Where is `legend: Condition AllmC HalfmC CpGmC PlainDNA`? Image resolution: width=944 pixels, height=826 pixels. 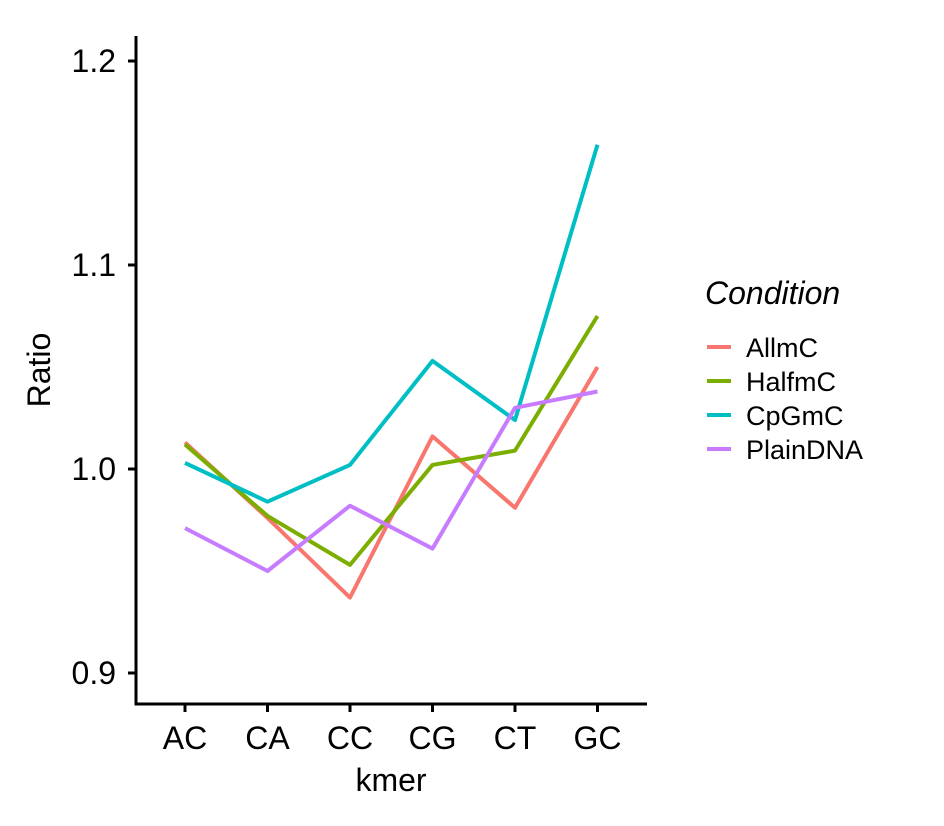 legend: Condition AllmC HalfmC CpGmC PlainDNA is located at coordinates (784, 370).